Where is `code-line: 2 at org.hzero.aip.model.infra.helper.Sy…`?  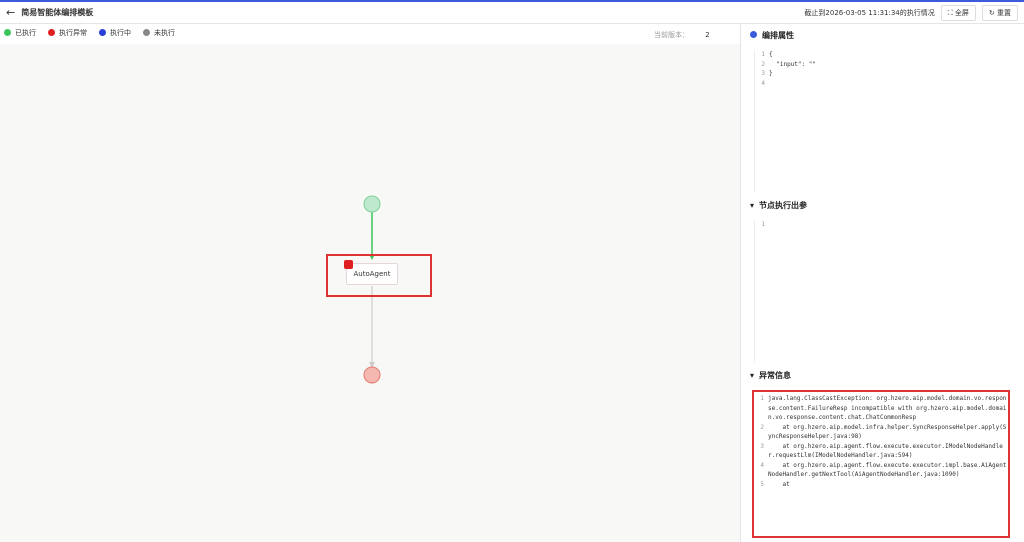
code-line: 2 at org.hzero.aip.model.infra.helper.Sy… is located at coordinates (881, 432).